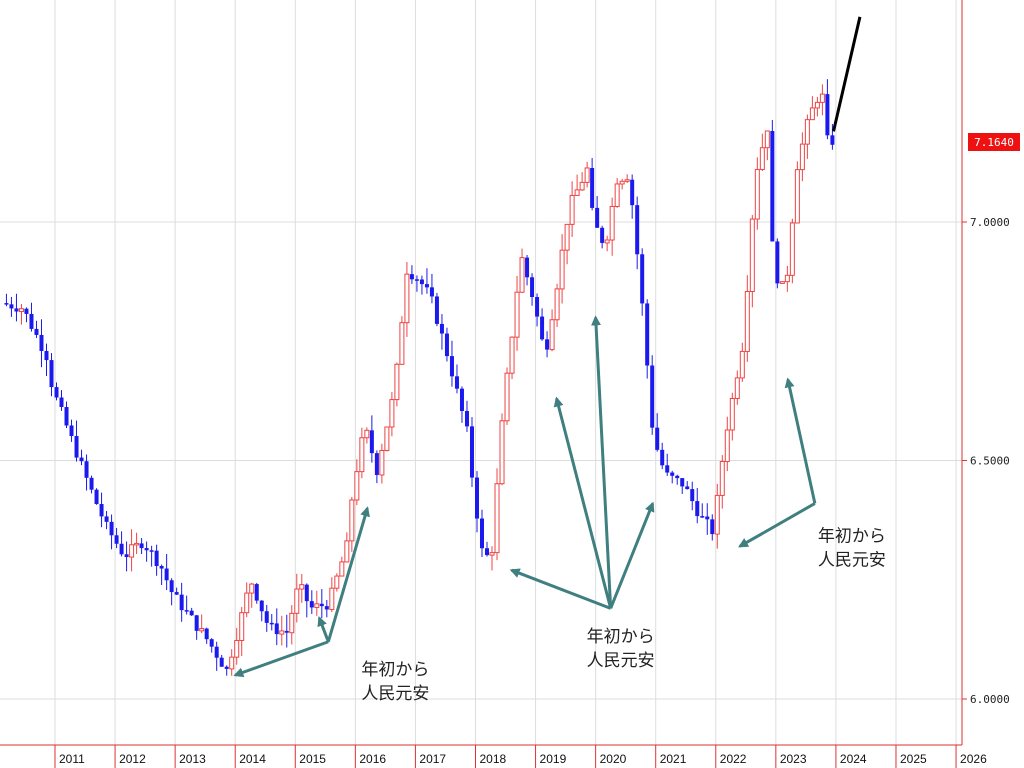 This screenshot has width=1024, height=768. I want to click on year-tick-label: 2026, so click(973, 759).